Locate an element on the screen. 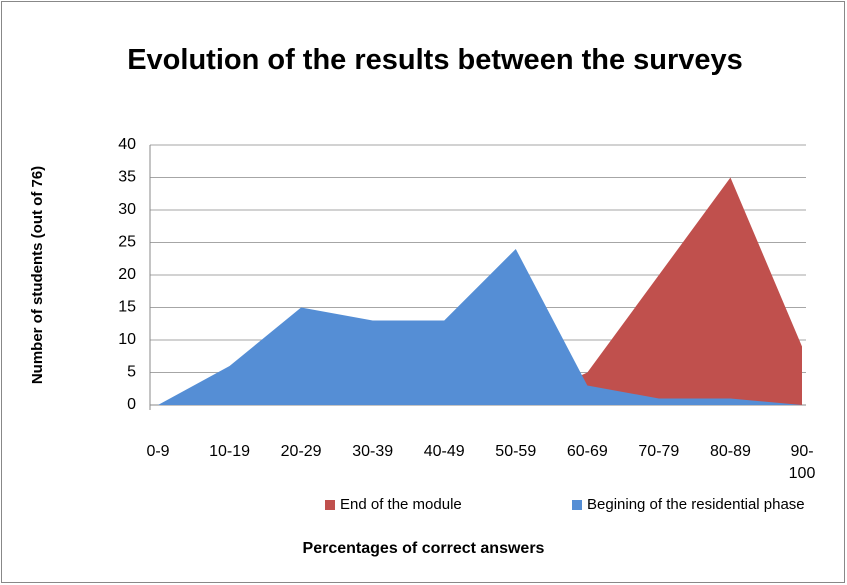 This screenshot has height=585, width=847. legend-item: End of the module is located at coordinates (393, 504).